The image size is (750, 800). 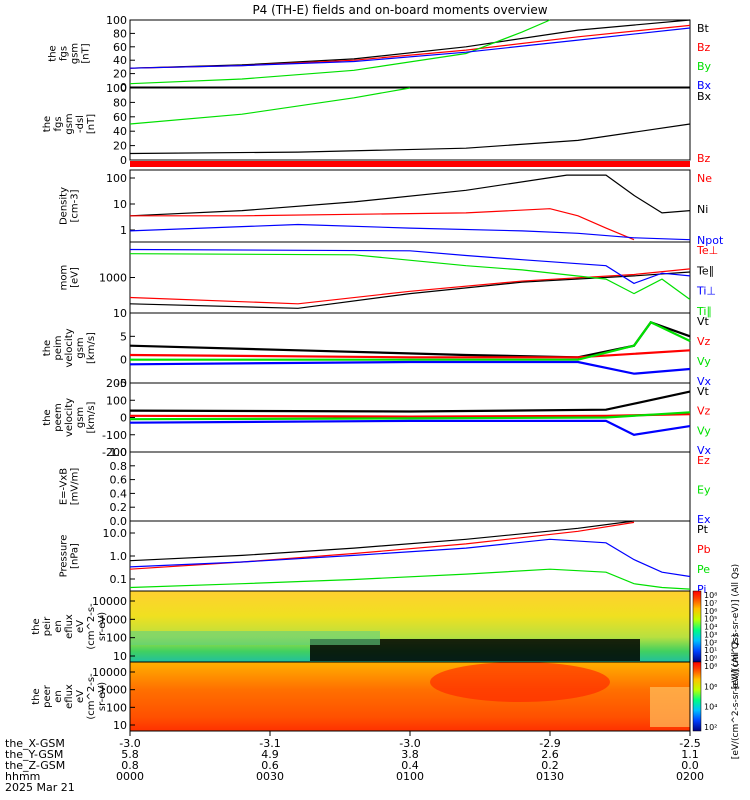 What do you see at coordinates (410, 286) in the screenshot?
I see `temp-series-Te⊥` at bounding box center [410, 286].